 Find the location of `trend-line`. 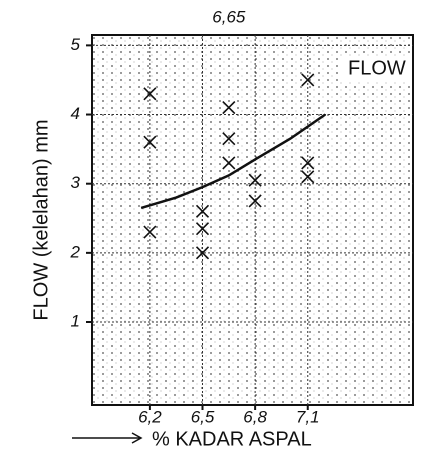

trend-line is located at coordinates (233, 161).